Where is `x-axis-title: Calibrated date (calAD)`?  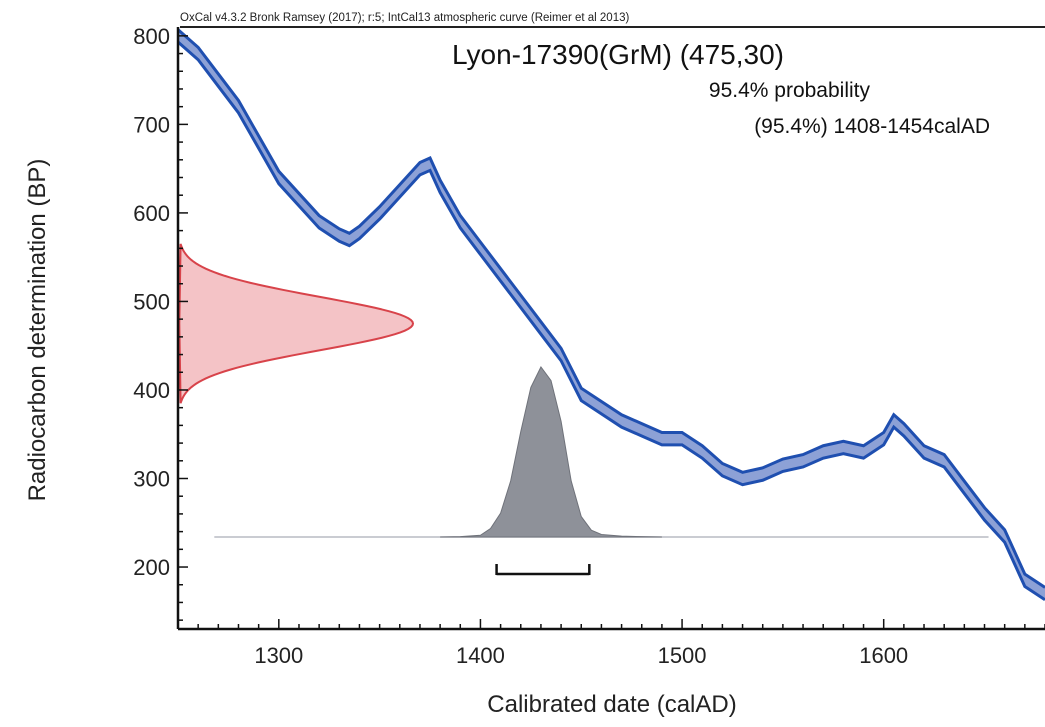 x-axis-title: Calibrated date (calAD) is located at coordinates (611, 704).